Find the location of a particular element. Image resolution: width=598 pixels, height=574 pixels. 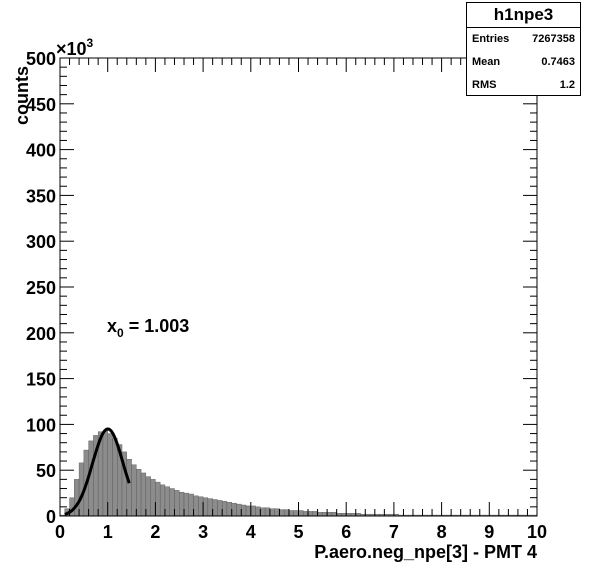

x-tick-label: 1 is located at coordinates (108, 532).